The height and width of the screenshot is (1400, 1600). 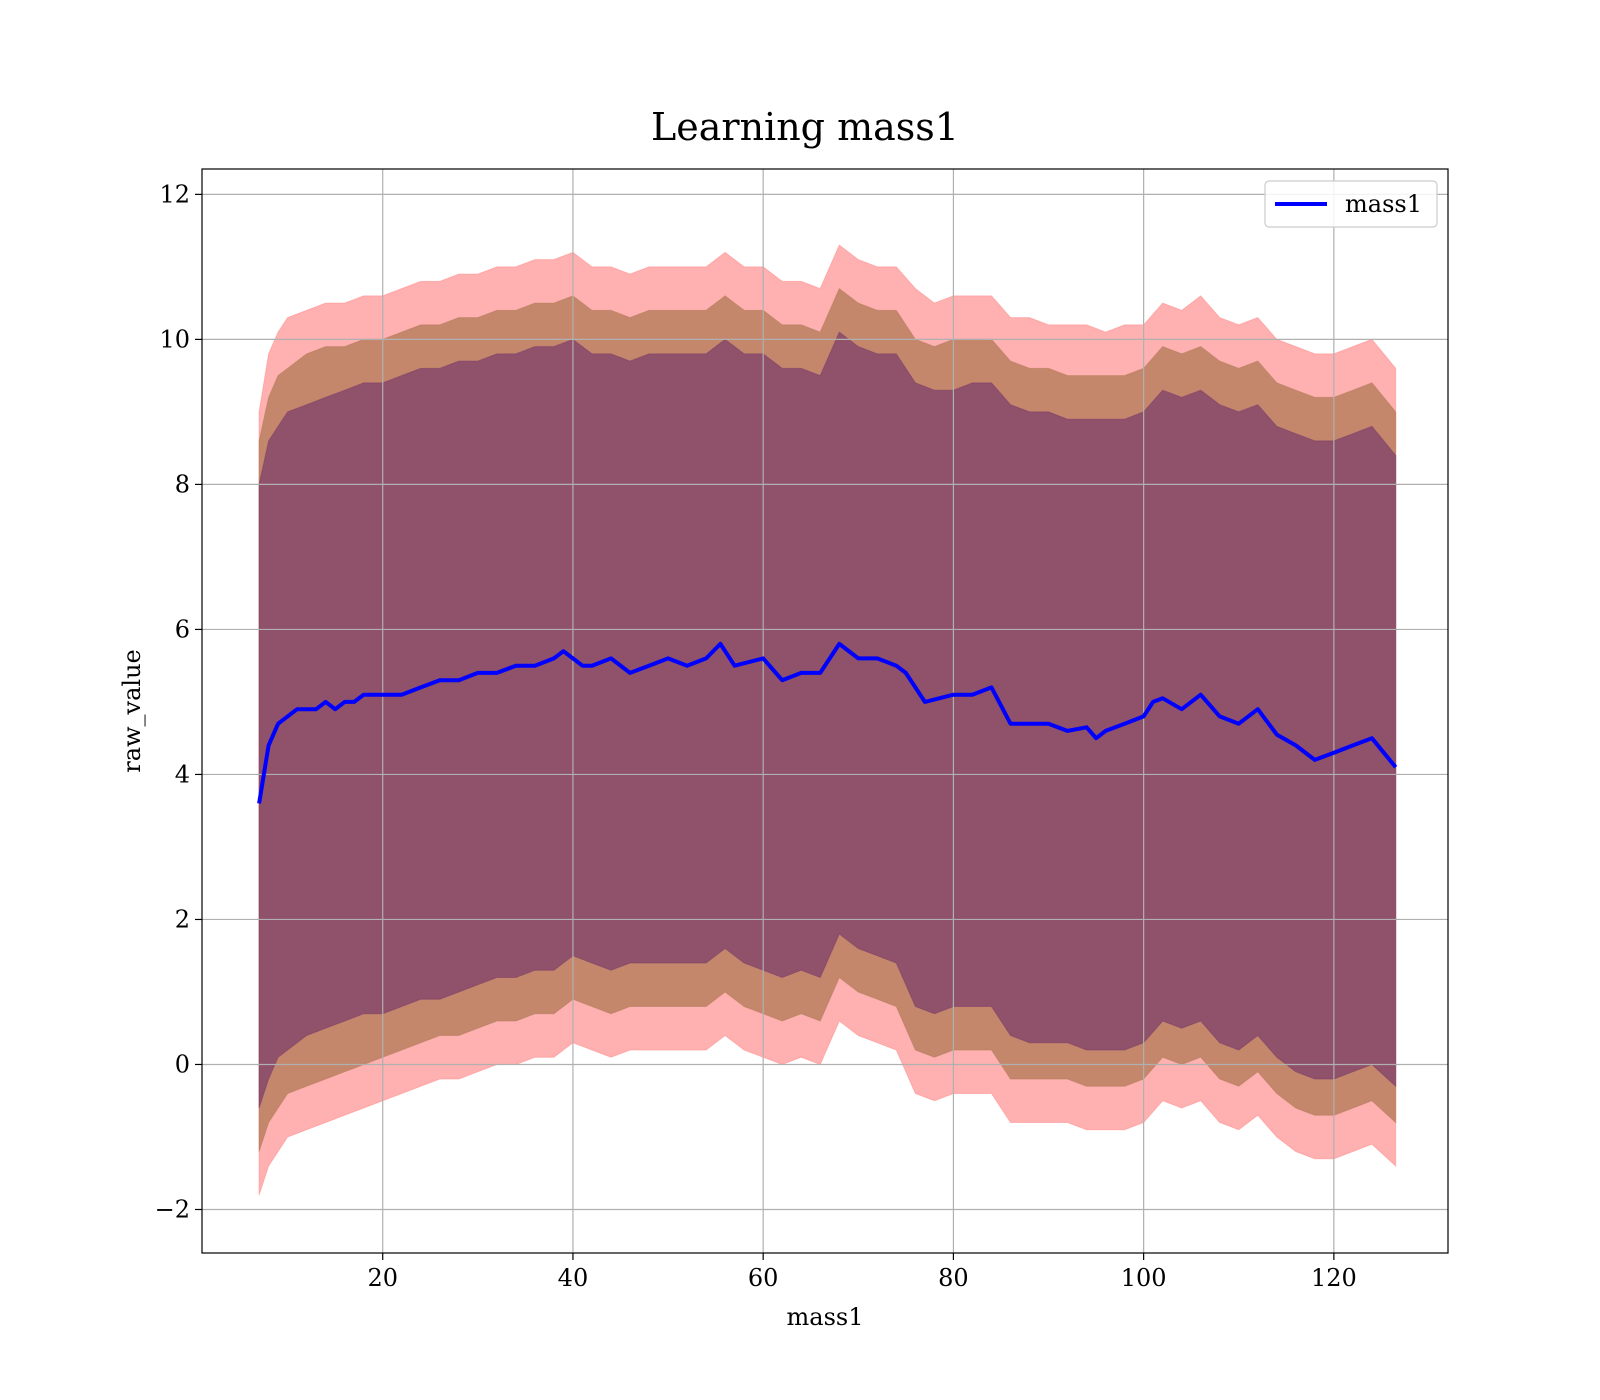 What do you see at coordinates (182, 919) in the screenshot?
I see `y-tick-label-2: 2` at bounding box center [182, 919].